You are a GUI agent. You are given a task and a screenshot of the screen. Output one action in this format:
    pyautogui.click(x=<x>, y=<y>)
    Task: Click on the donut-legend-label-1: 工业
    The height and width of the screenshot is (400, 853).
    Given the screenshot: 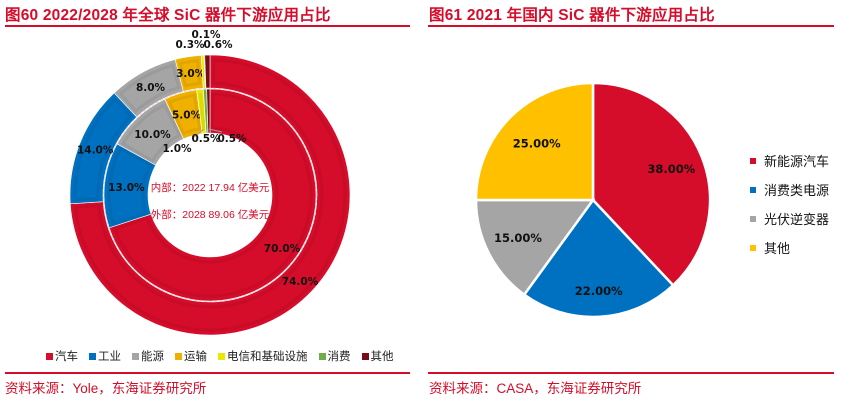 What is the action you would take?
    pyautogui.click(x=109, y=357)
    